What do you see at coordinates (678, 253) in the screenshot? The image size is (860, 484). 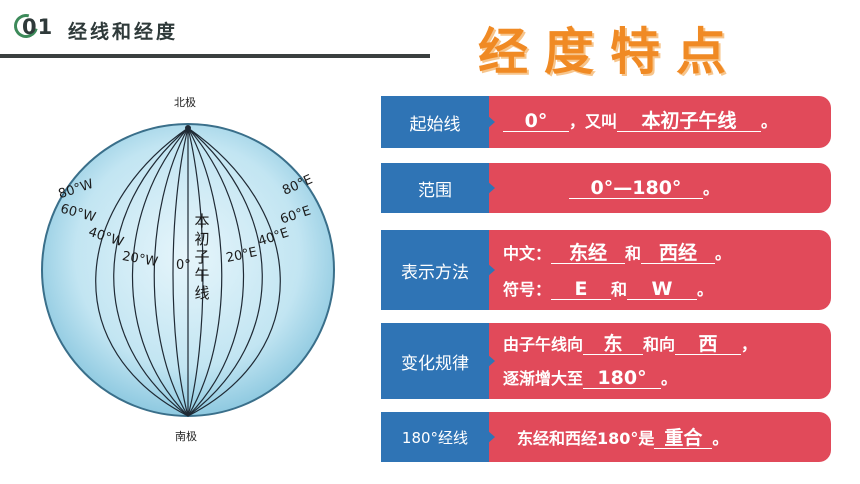 I see `answer-blank: 西经` at bounding box center [678, 253].